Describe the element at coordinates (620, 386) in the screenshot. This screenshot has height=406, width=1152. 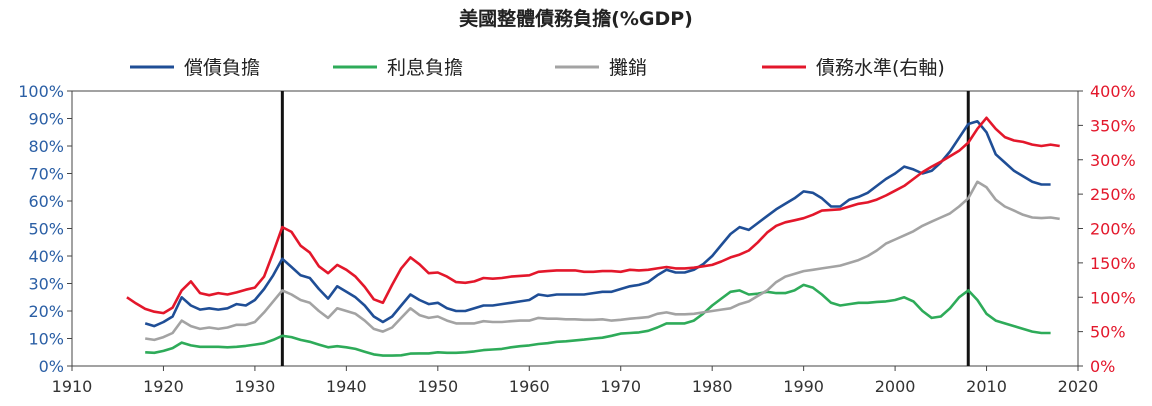
I see `x-tick-label: 1970` at that location.